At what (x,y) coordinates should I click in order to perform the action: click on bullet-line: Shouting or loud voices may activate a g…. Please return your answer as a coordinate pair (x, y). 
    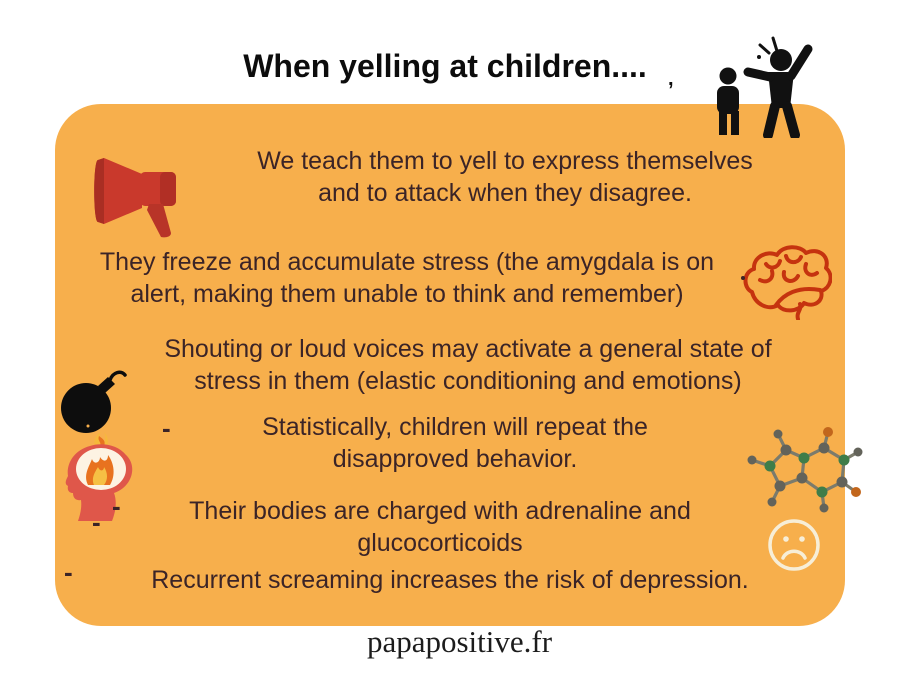
    Looking at the image, I should click on (468, 349).